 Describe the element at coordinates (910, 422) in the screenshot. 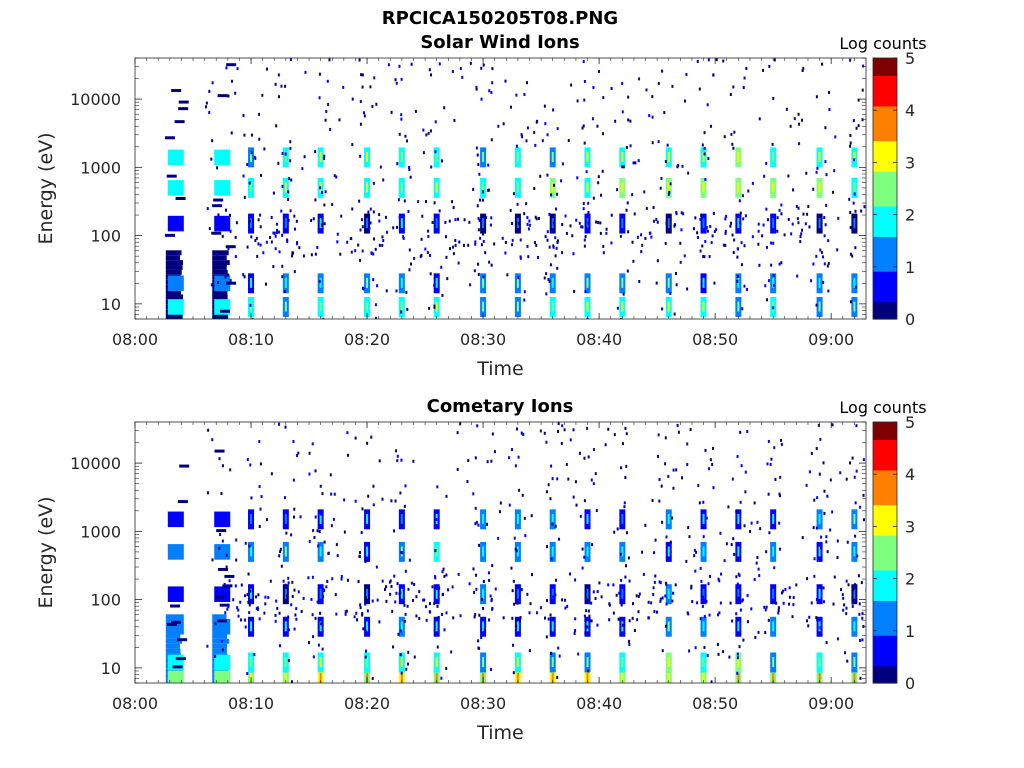

I see `colorbar-tick-label: 5` at that location.